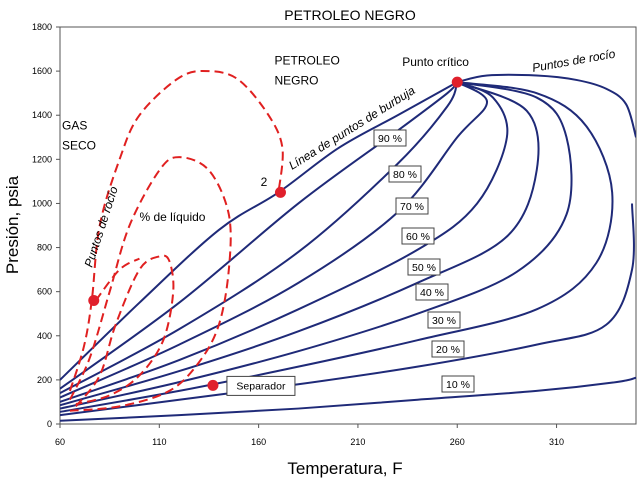  Describe the element at coordinates (12, 224) in the screenshot. I see `y-axis-title: Presión, psia` at that location.